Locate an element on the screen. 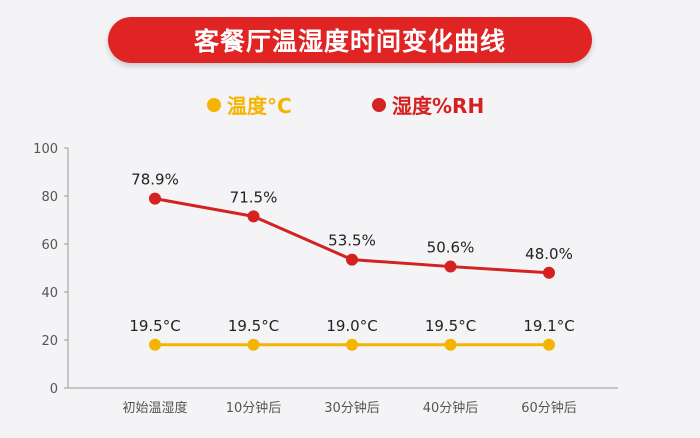 This screenshot has height=438, width=700. data-label: 78.9% is located at coordinates (155, 180).